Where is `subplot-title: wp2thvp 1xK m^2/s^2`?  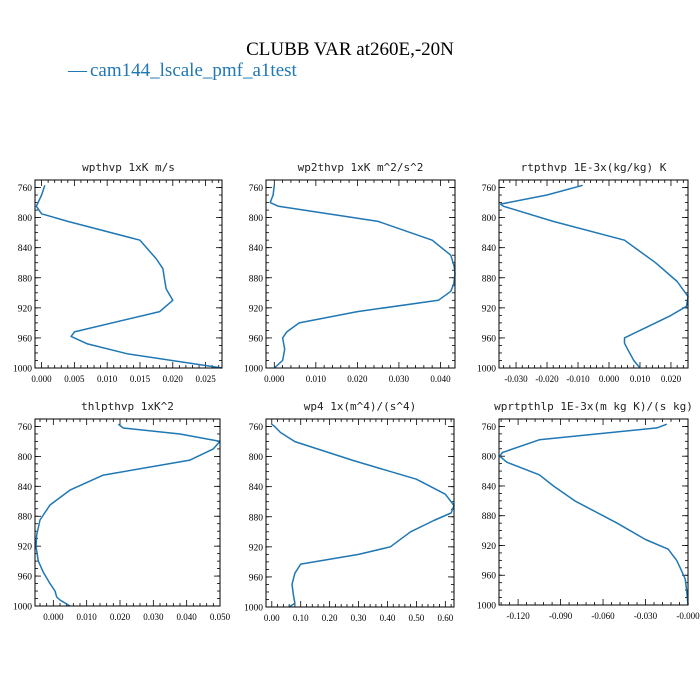
subplot-title: wp2thvp 1xK m^2/s^2 is located at coordinates (361, 167).